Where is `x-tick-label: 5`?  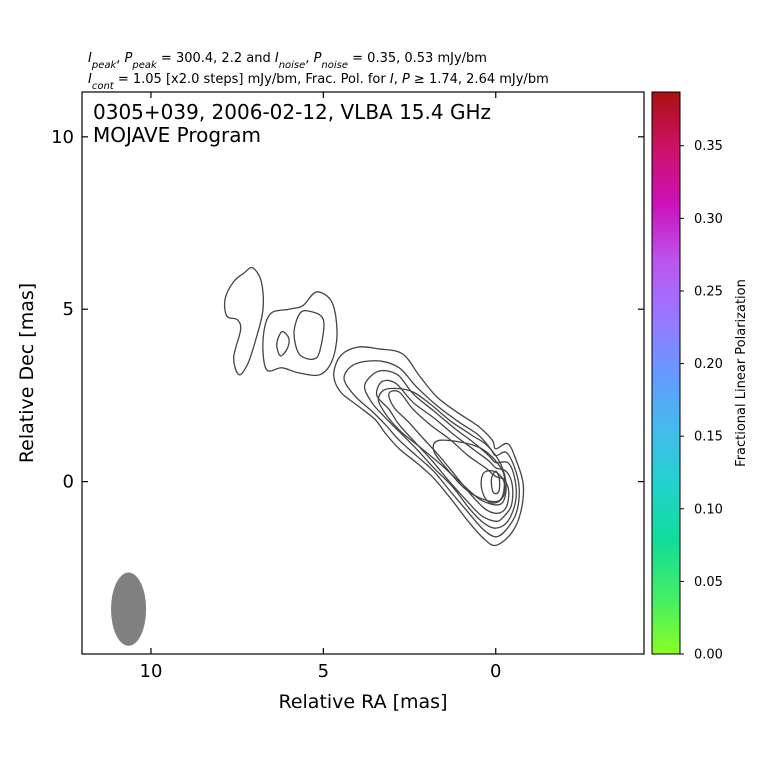 x-tick-label: 5 is located at coordinates (323, 671).